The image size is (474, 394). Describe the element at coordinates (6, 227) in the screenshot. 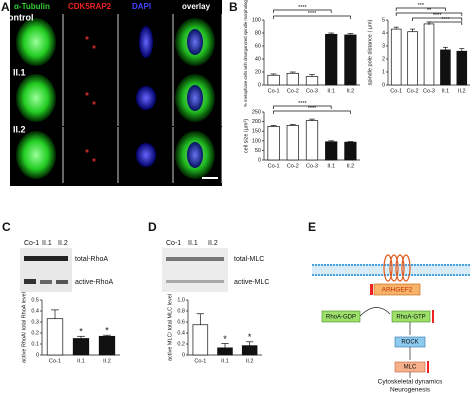

I see `panel-label: C` at that location.